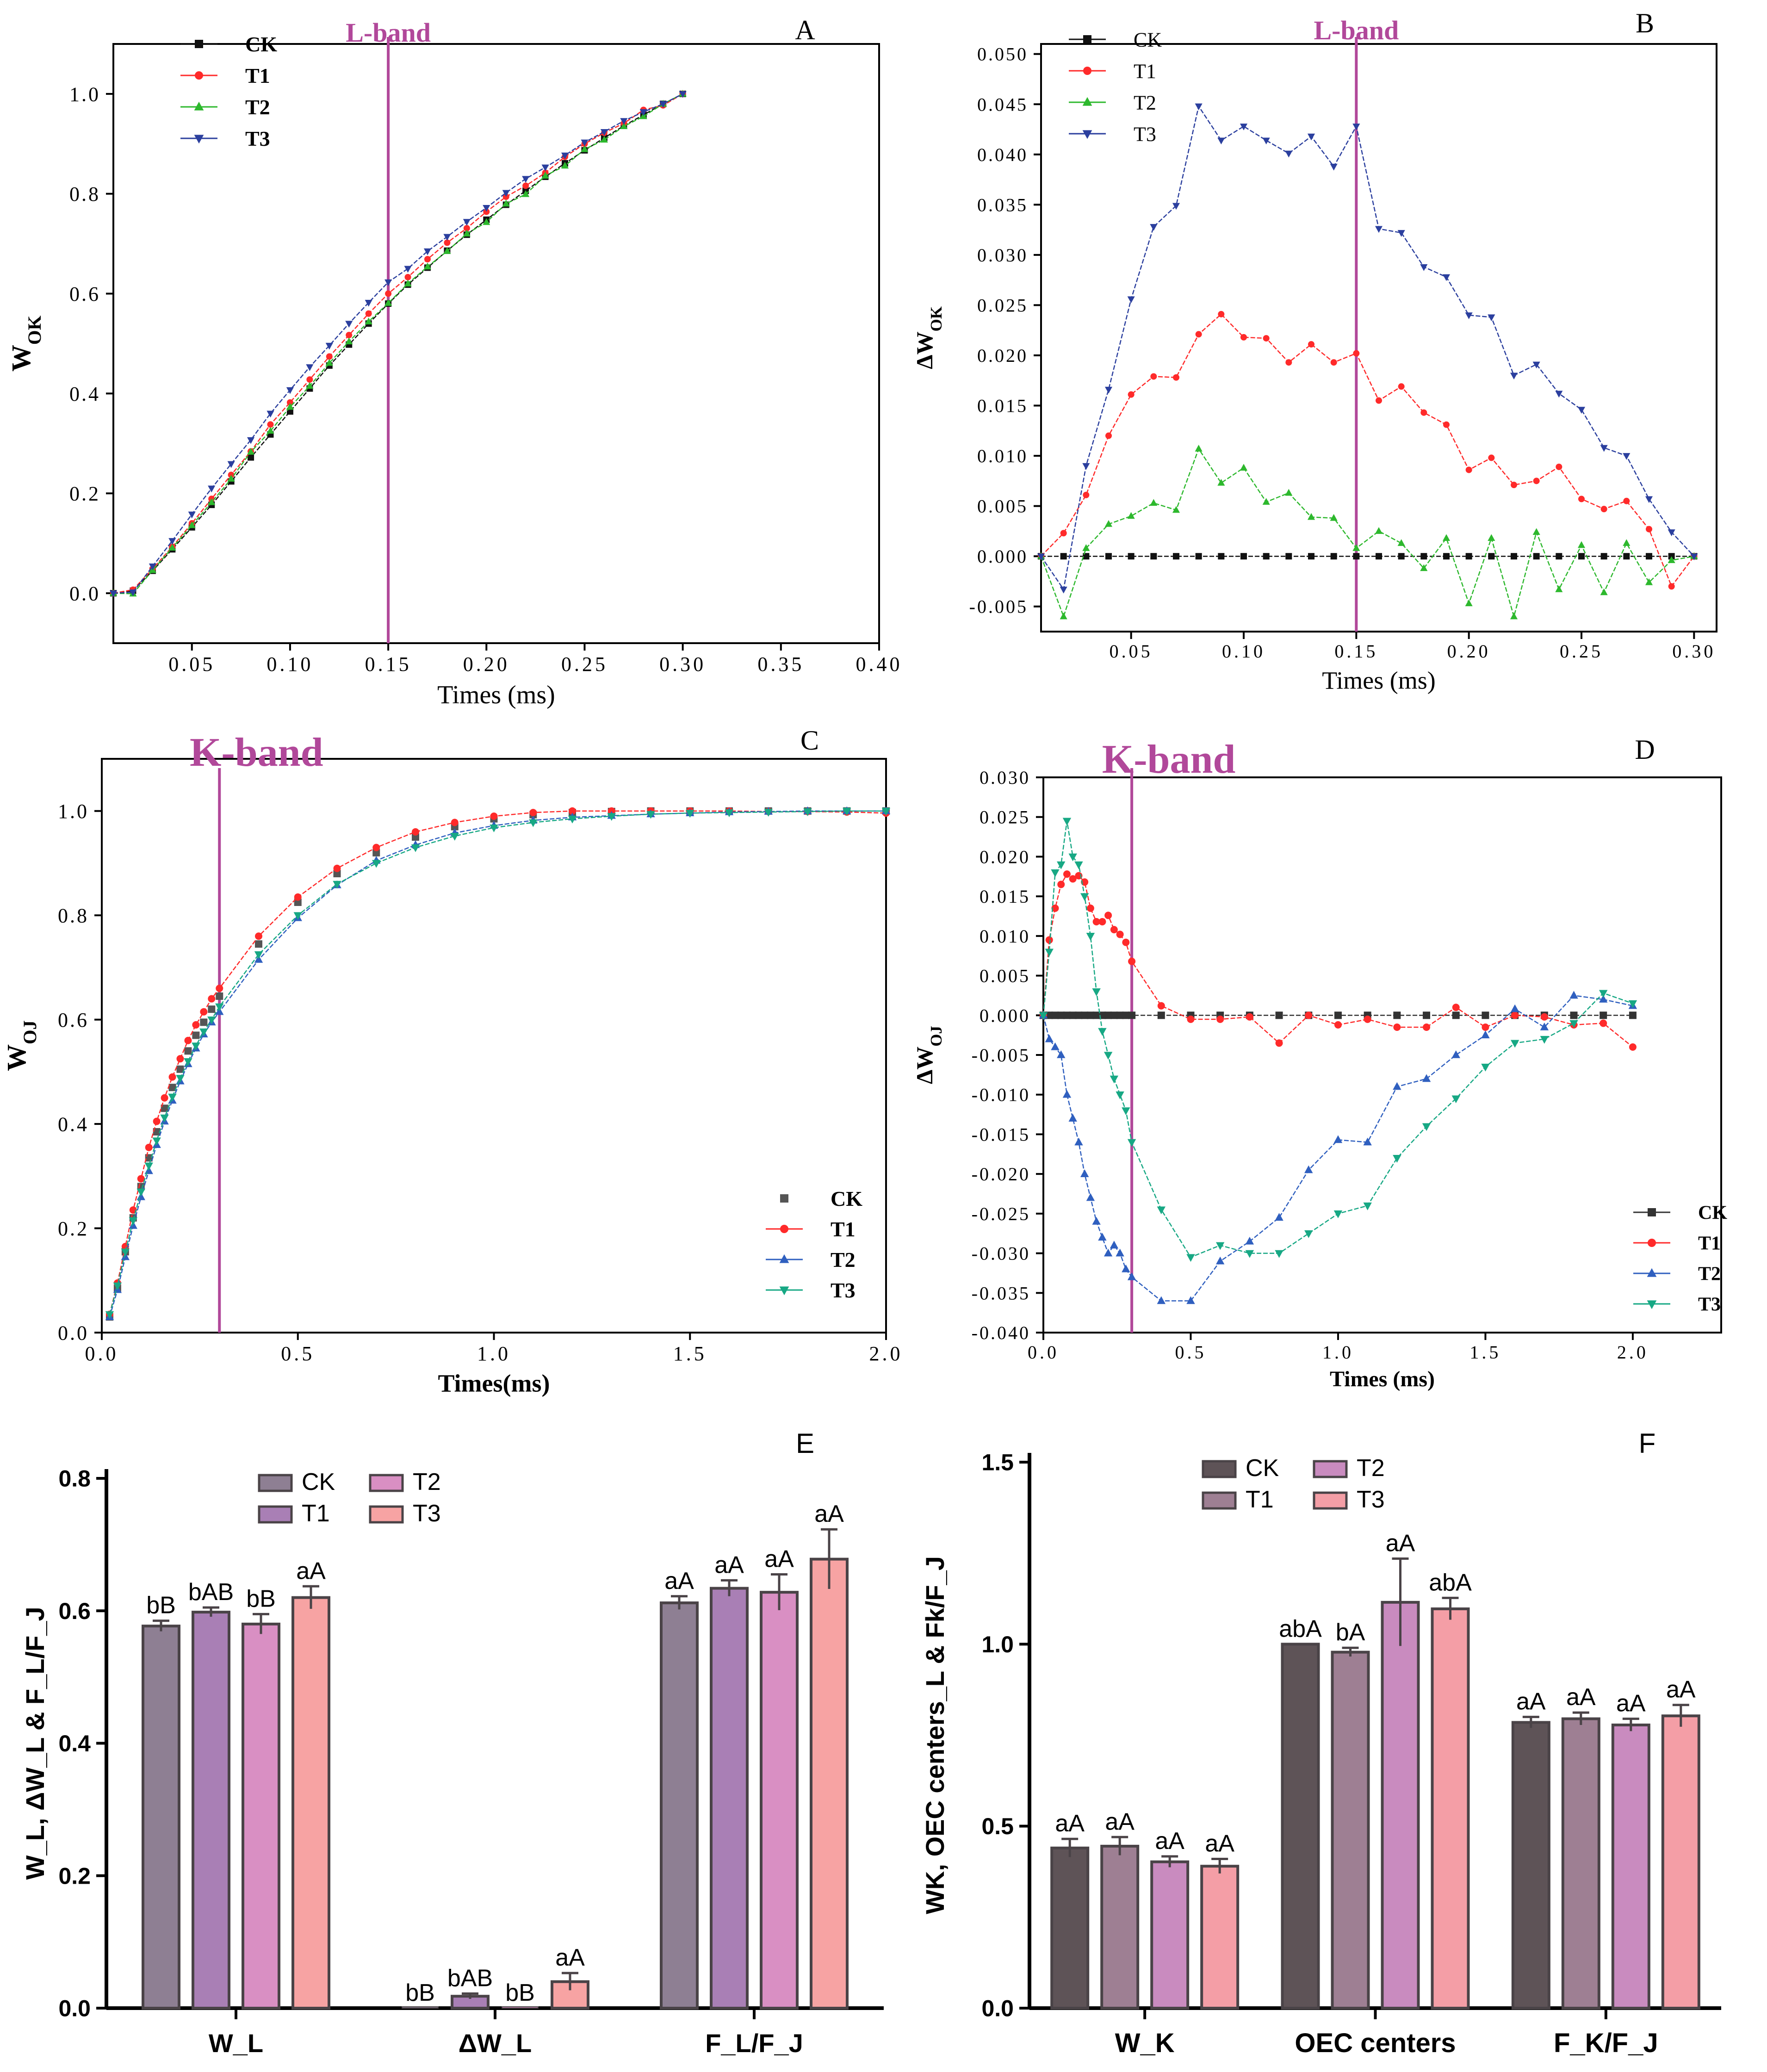  I want to click on x-tick-label: 0.10, so click(290, 664).